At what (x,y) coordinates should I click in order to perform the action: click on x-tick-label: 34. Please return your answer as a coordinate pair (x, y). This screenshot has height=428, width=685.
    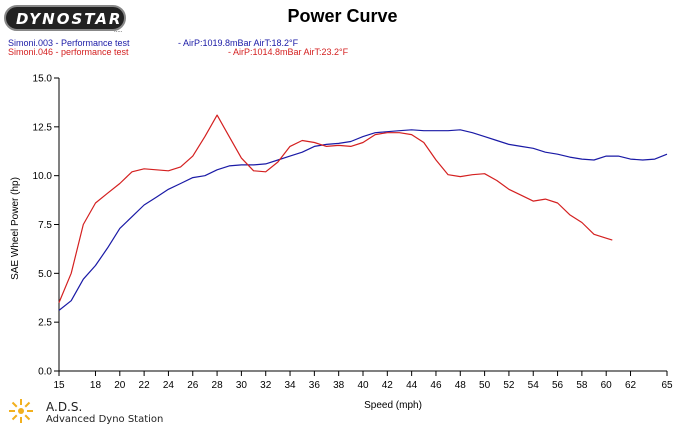
    Looking at the image, I should click on (290, 385).